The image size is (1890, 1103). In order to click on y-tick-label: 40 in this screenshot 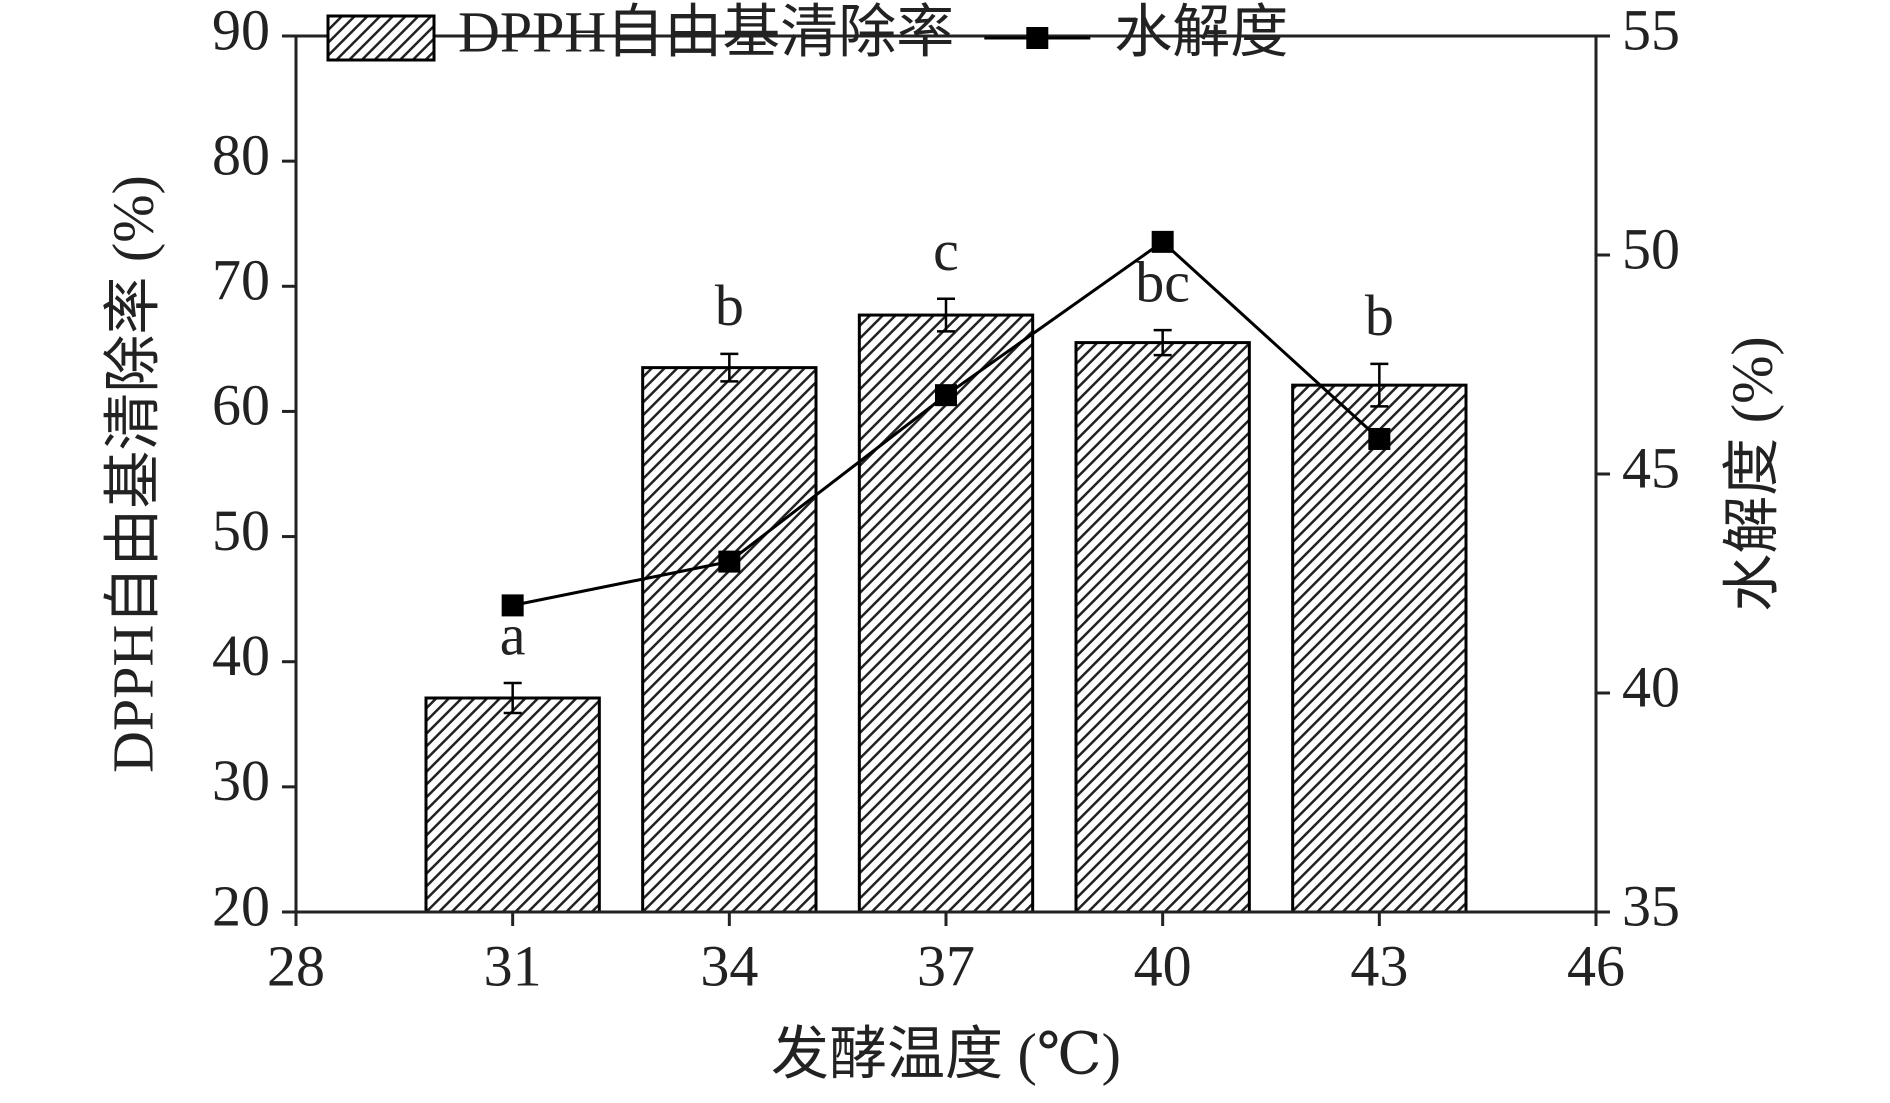, I will do `click(241, 655)`.